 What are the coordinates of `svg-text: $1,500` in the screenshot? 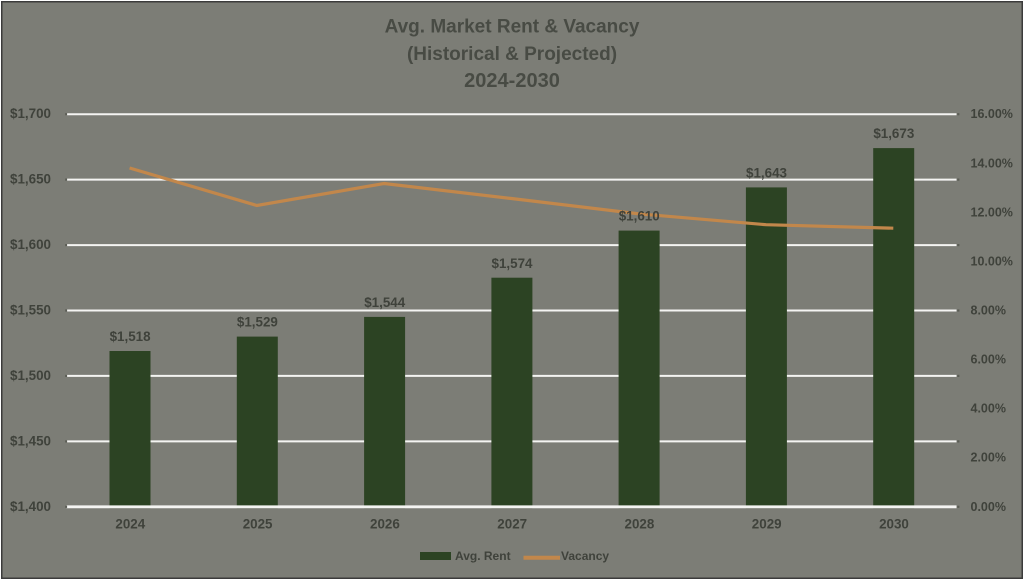 It's located at (30, 375).